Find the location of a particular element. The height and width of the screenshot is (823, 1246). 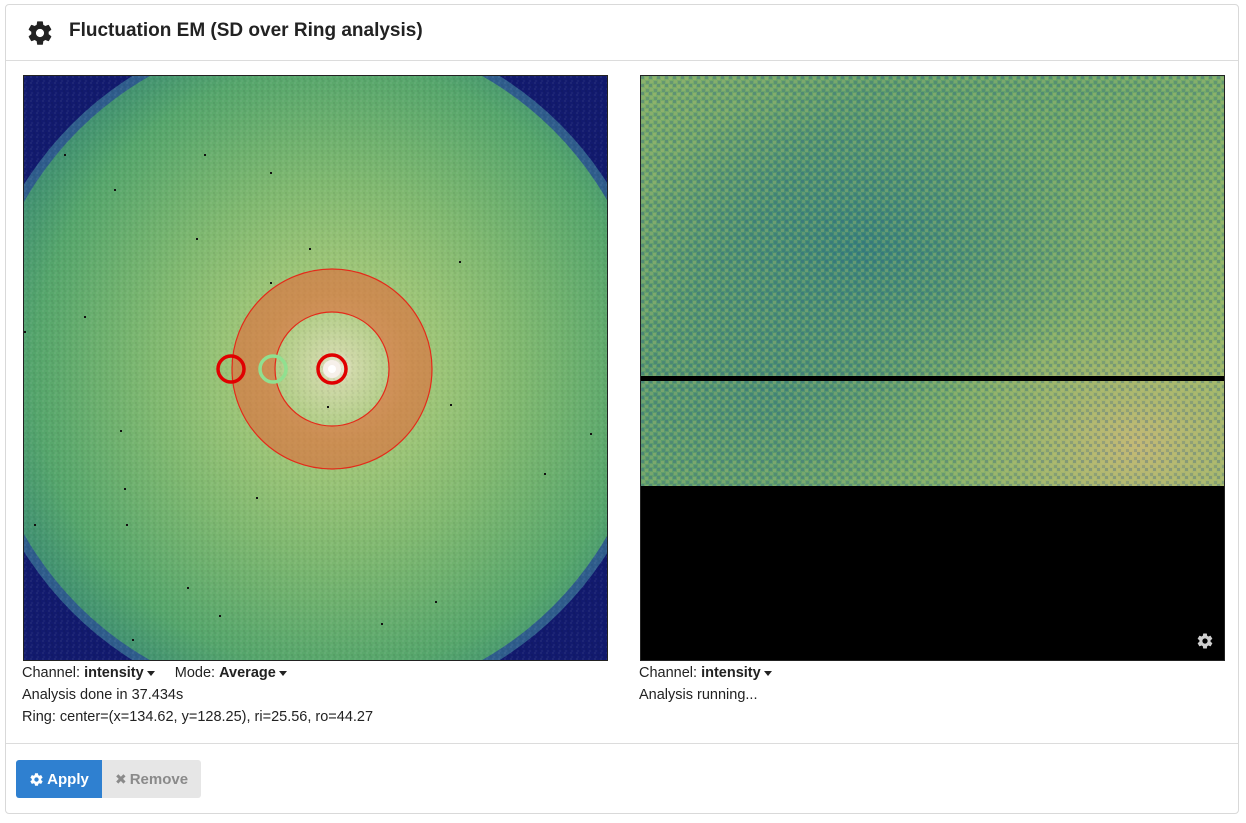

remove-button: ✖ Remove is located at coordinates (151, 779).